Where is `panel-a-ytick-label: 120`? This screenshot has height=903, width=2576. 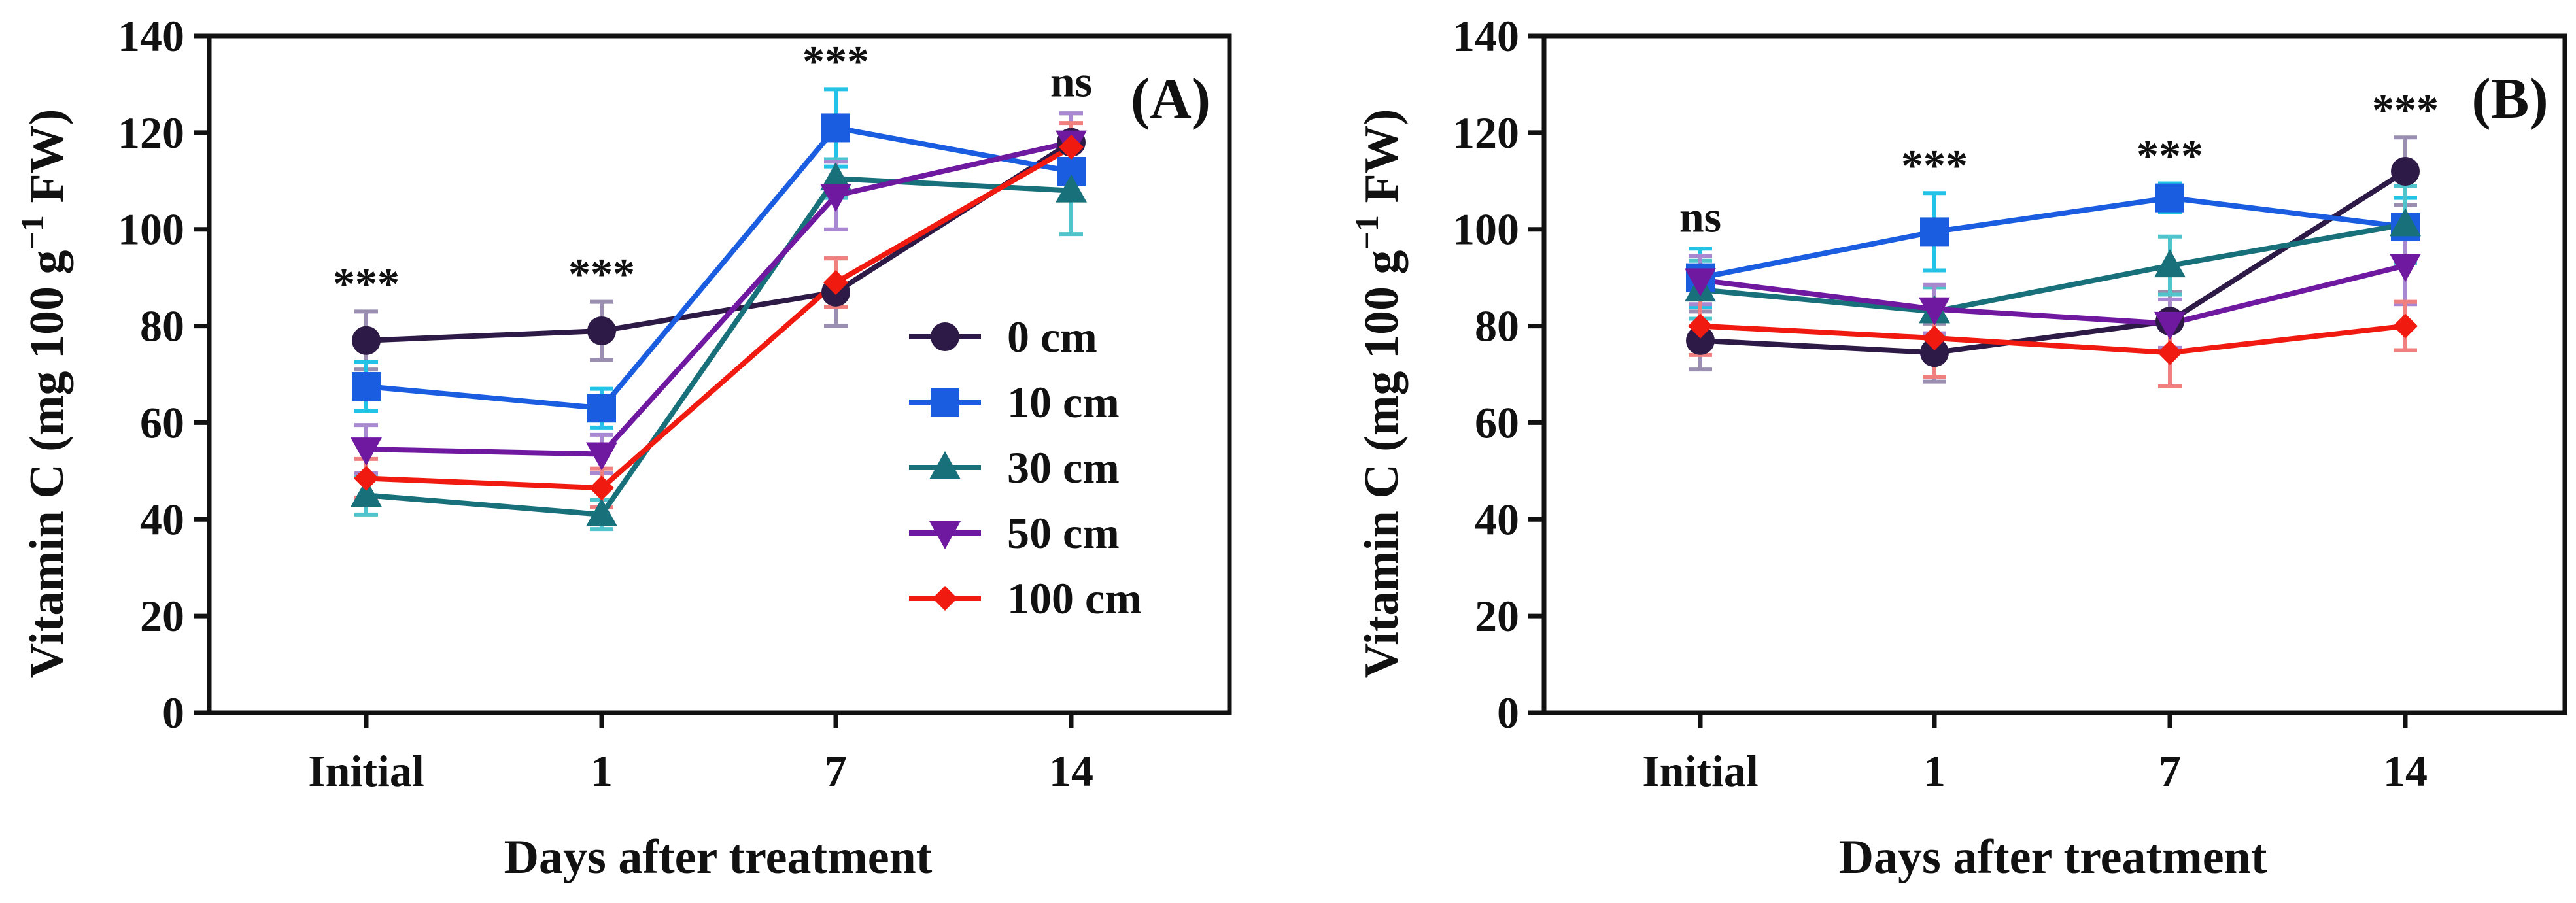
panel-a-ytick-label: 120 is located at coordinates (151, 133).